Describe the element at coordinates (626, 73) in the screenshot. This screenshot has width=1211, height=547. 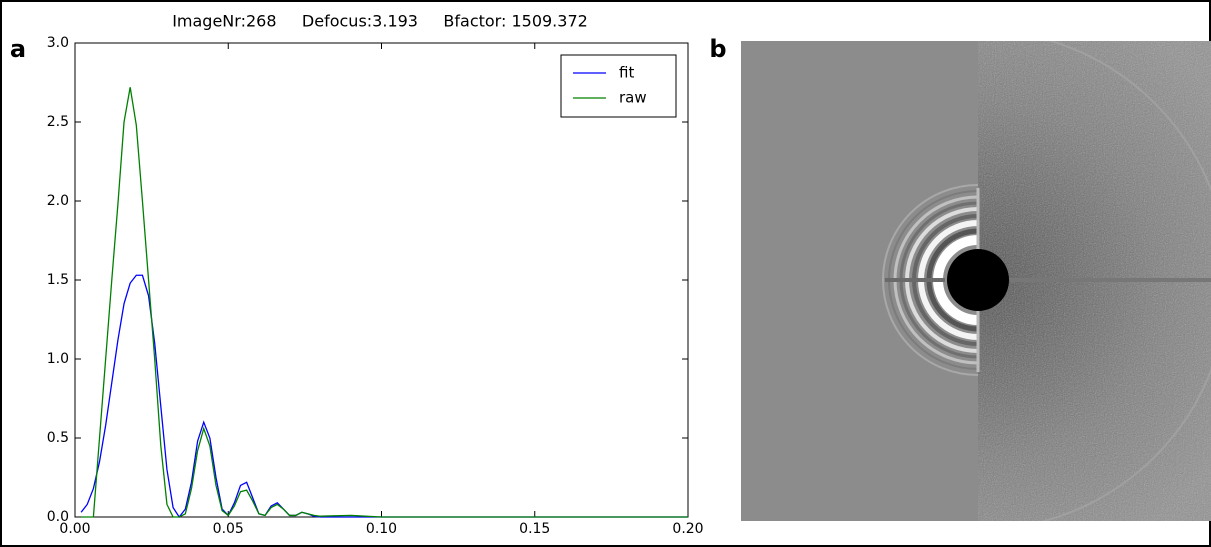
I see `legend-label: fit` at that location.